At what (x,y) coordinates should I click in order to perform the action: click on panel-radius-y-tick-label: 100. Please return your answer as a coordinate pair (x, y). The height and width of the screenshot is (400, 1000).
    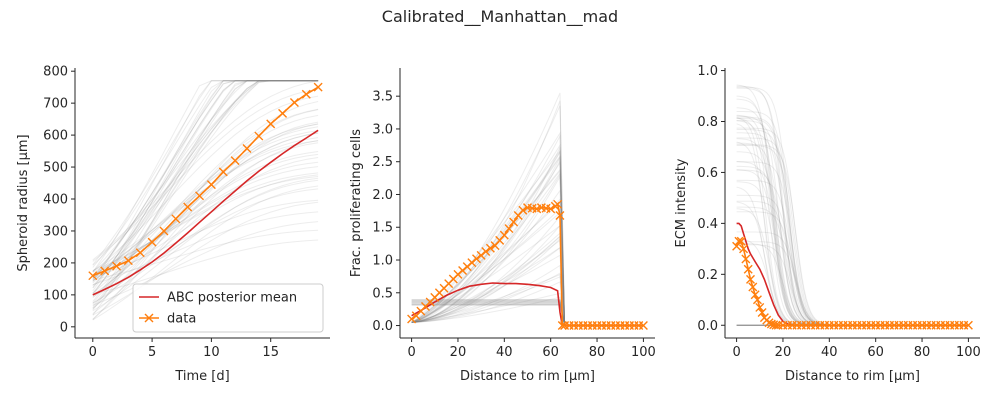
    Looking at the image, I should click on (55, 295).